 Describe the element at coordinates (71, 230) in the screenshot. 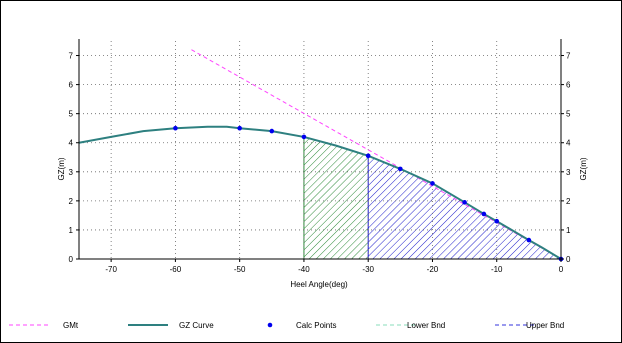

I see `y-tick-label-left: 1` at that location.